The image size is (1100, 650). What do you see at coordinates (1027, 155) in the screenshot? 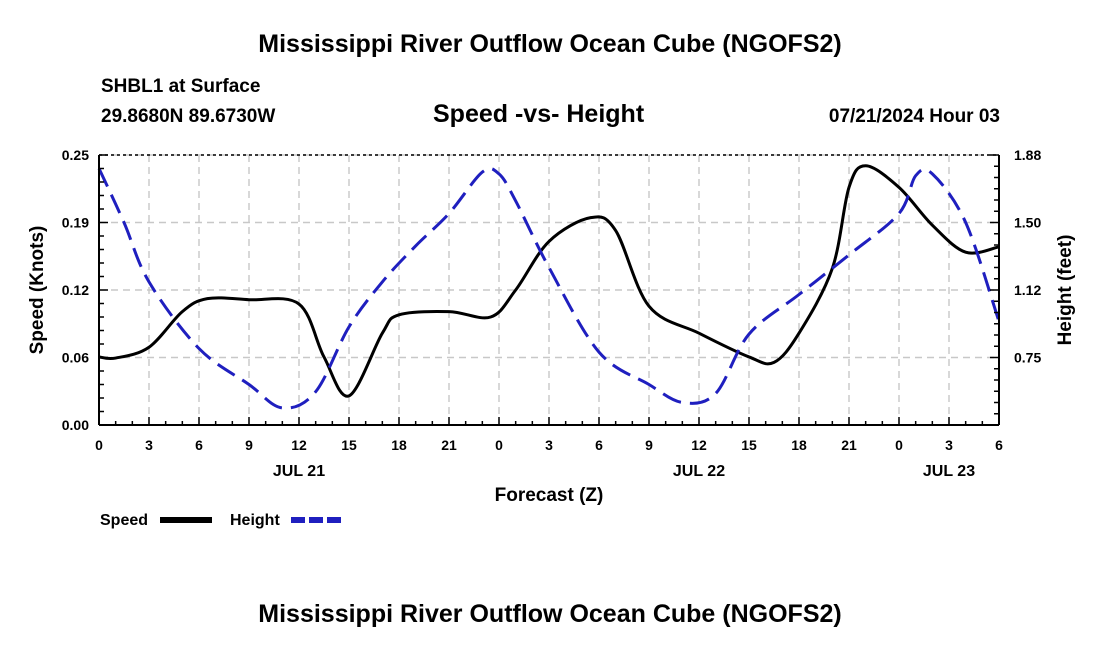
I see `y-right-tick-label: 1.88` at bounding box center [1027, 155].